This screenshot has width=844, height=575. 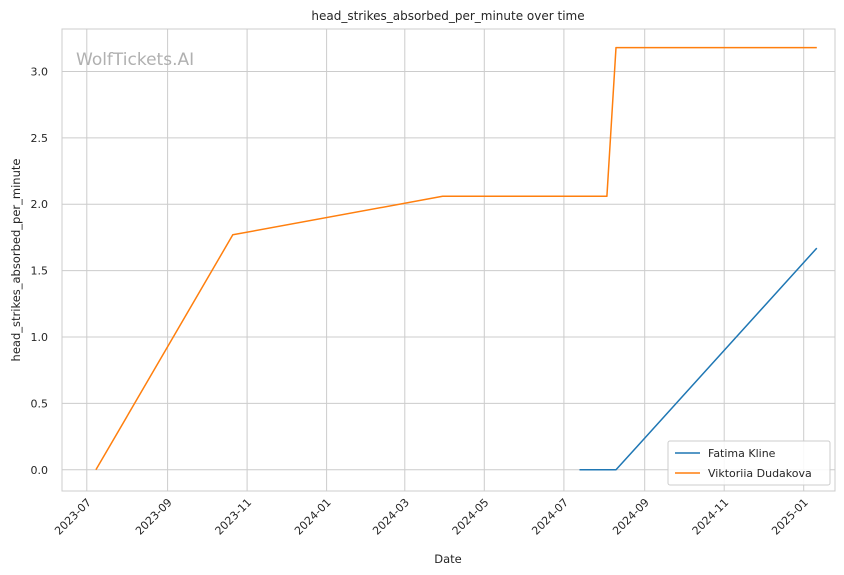 I want to click on x-tick-label: 2024-11, so click(x=711, y=517).